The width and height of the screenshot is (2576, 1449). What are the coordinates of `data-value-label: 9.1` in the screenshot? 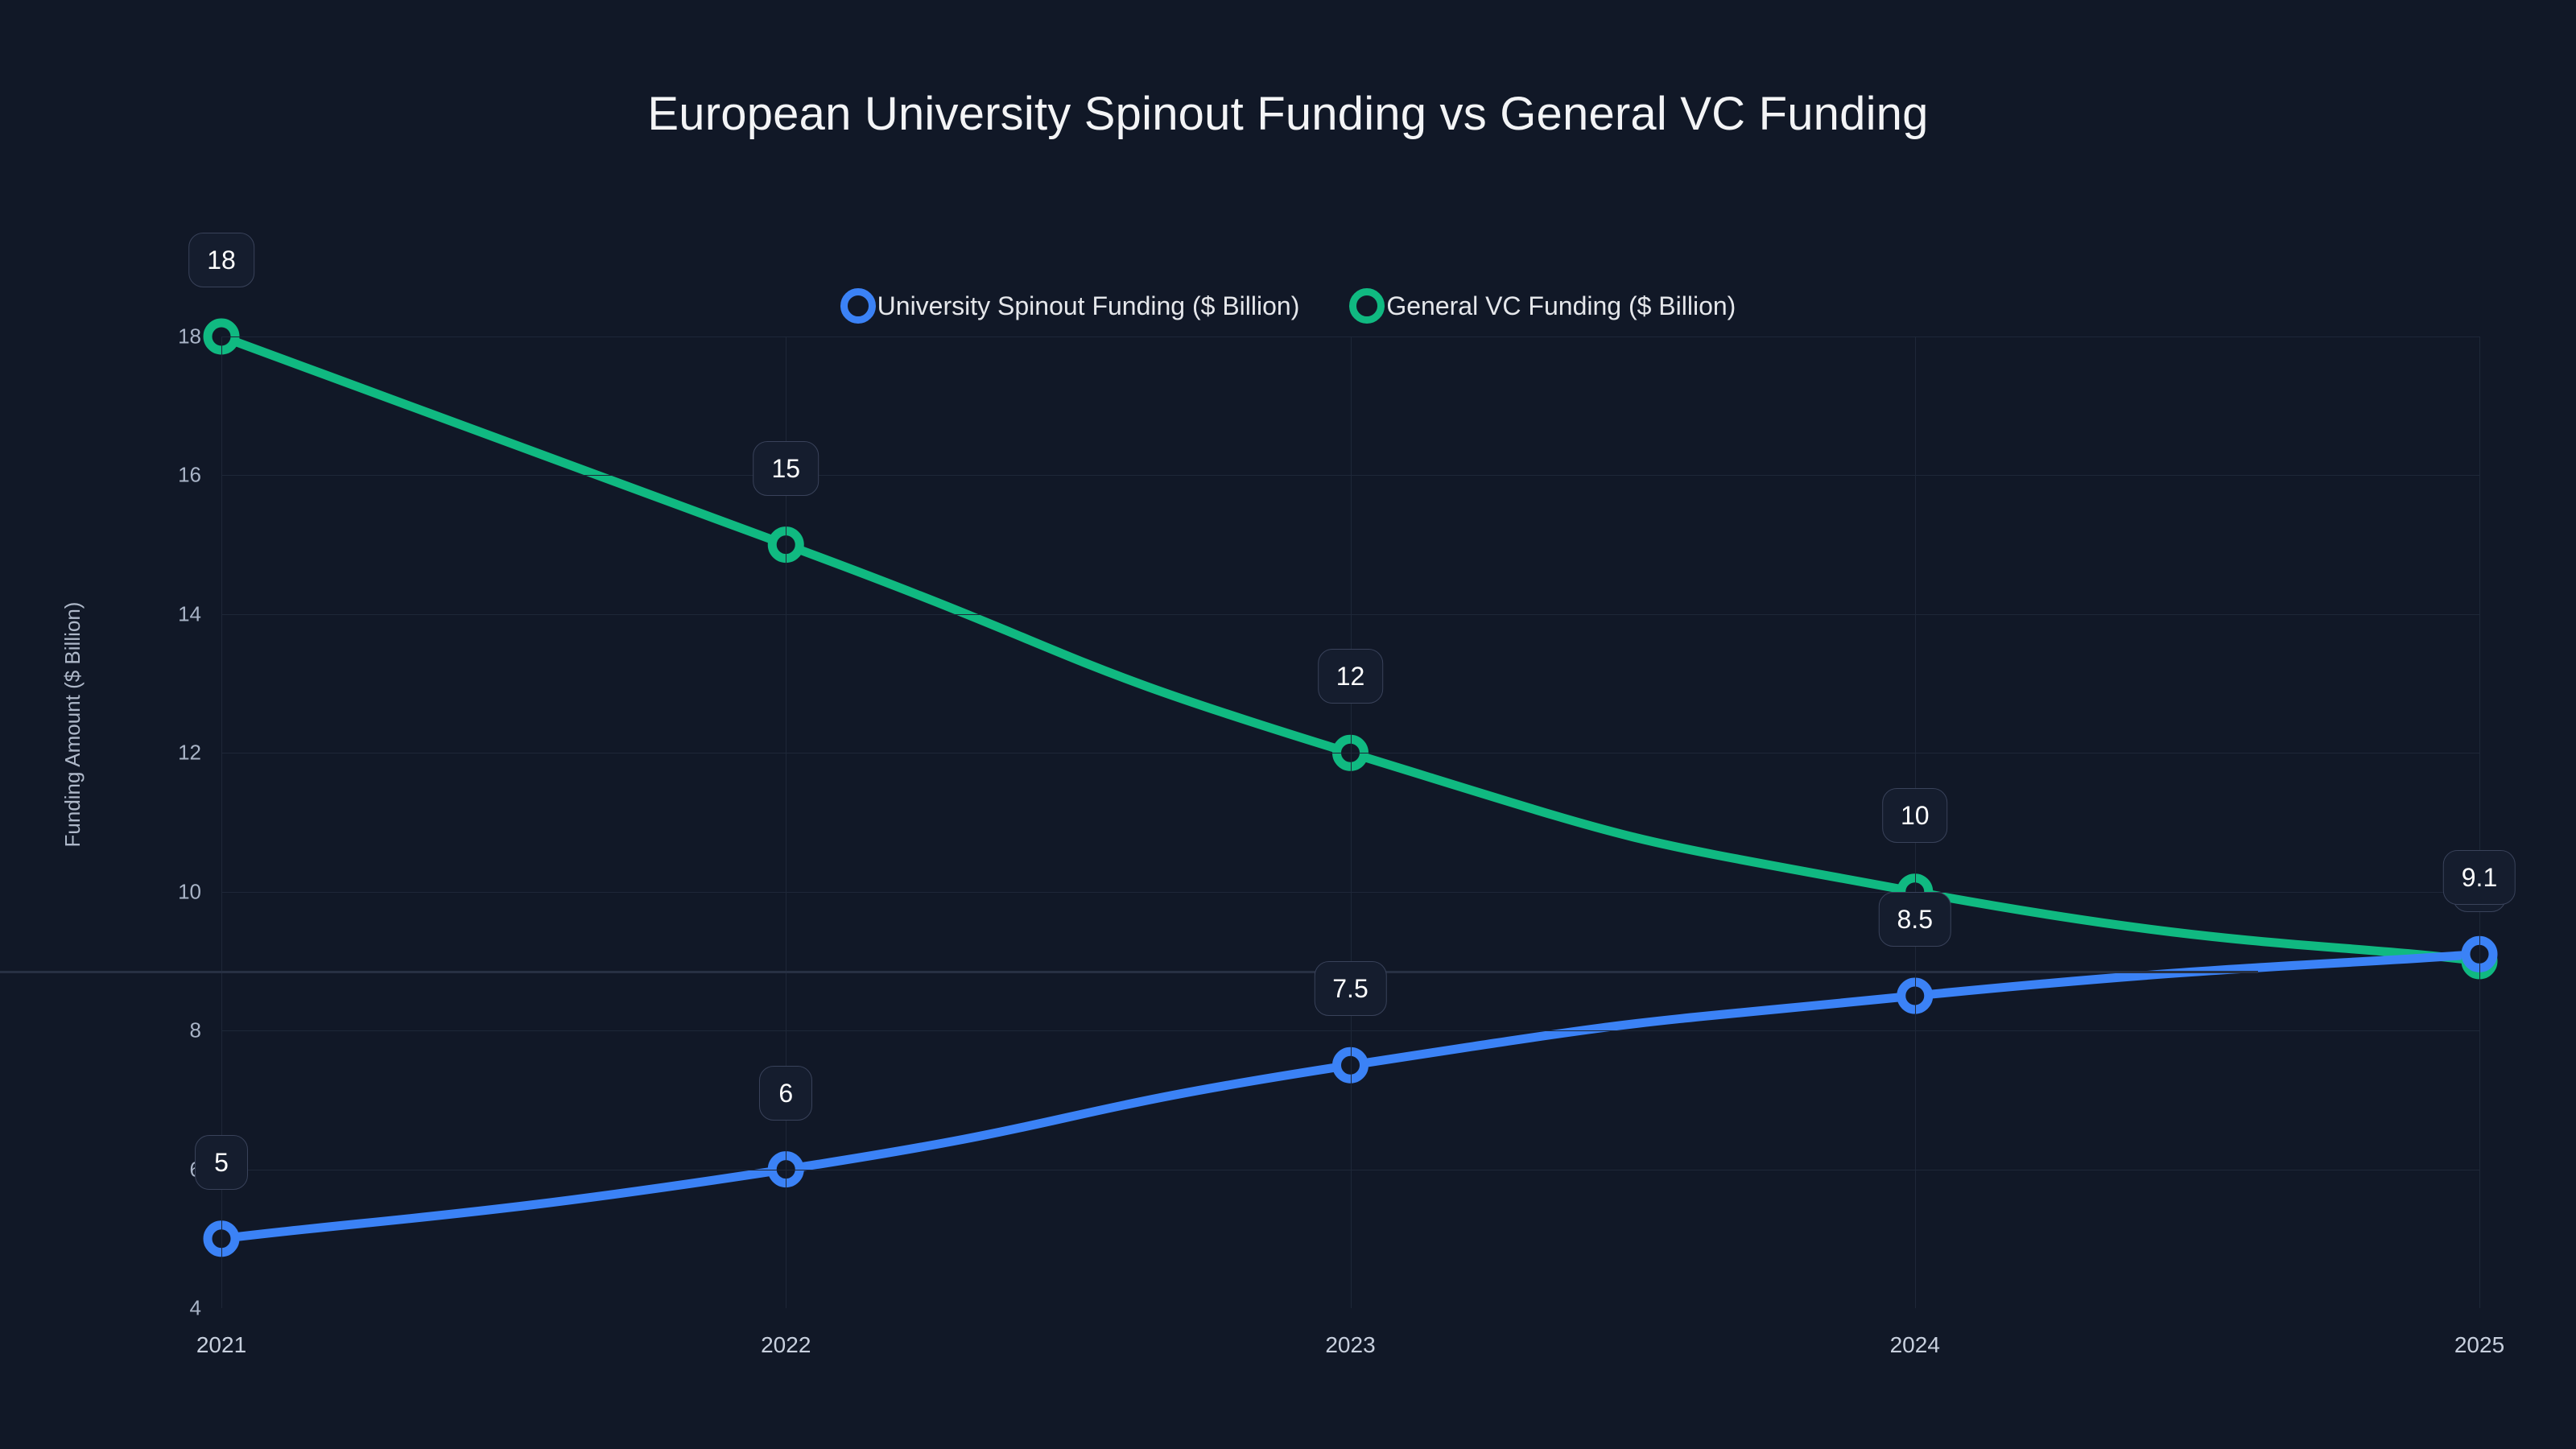 It's located at (2479, 878).